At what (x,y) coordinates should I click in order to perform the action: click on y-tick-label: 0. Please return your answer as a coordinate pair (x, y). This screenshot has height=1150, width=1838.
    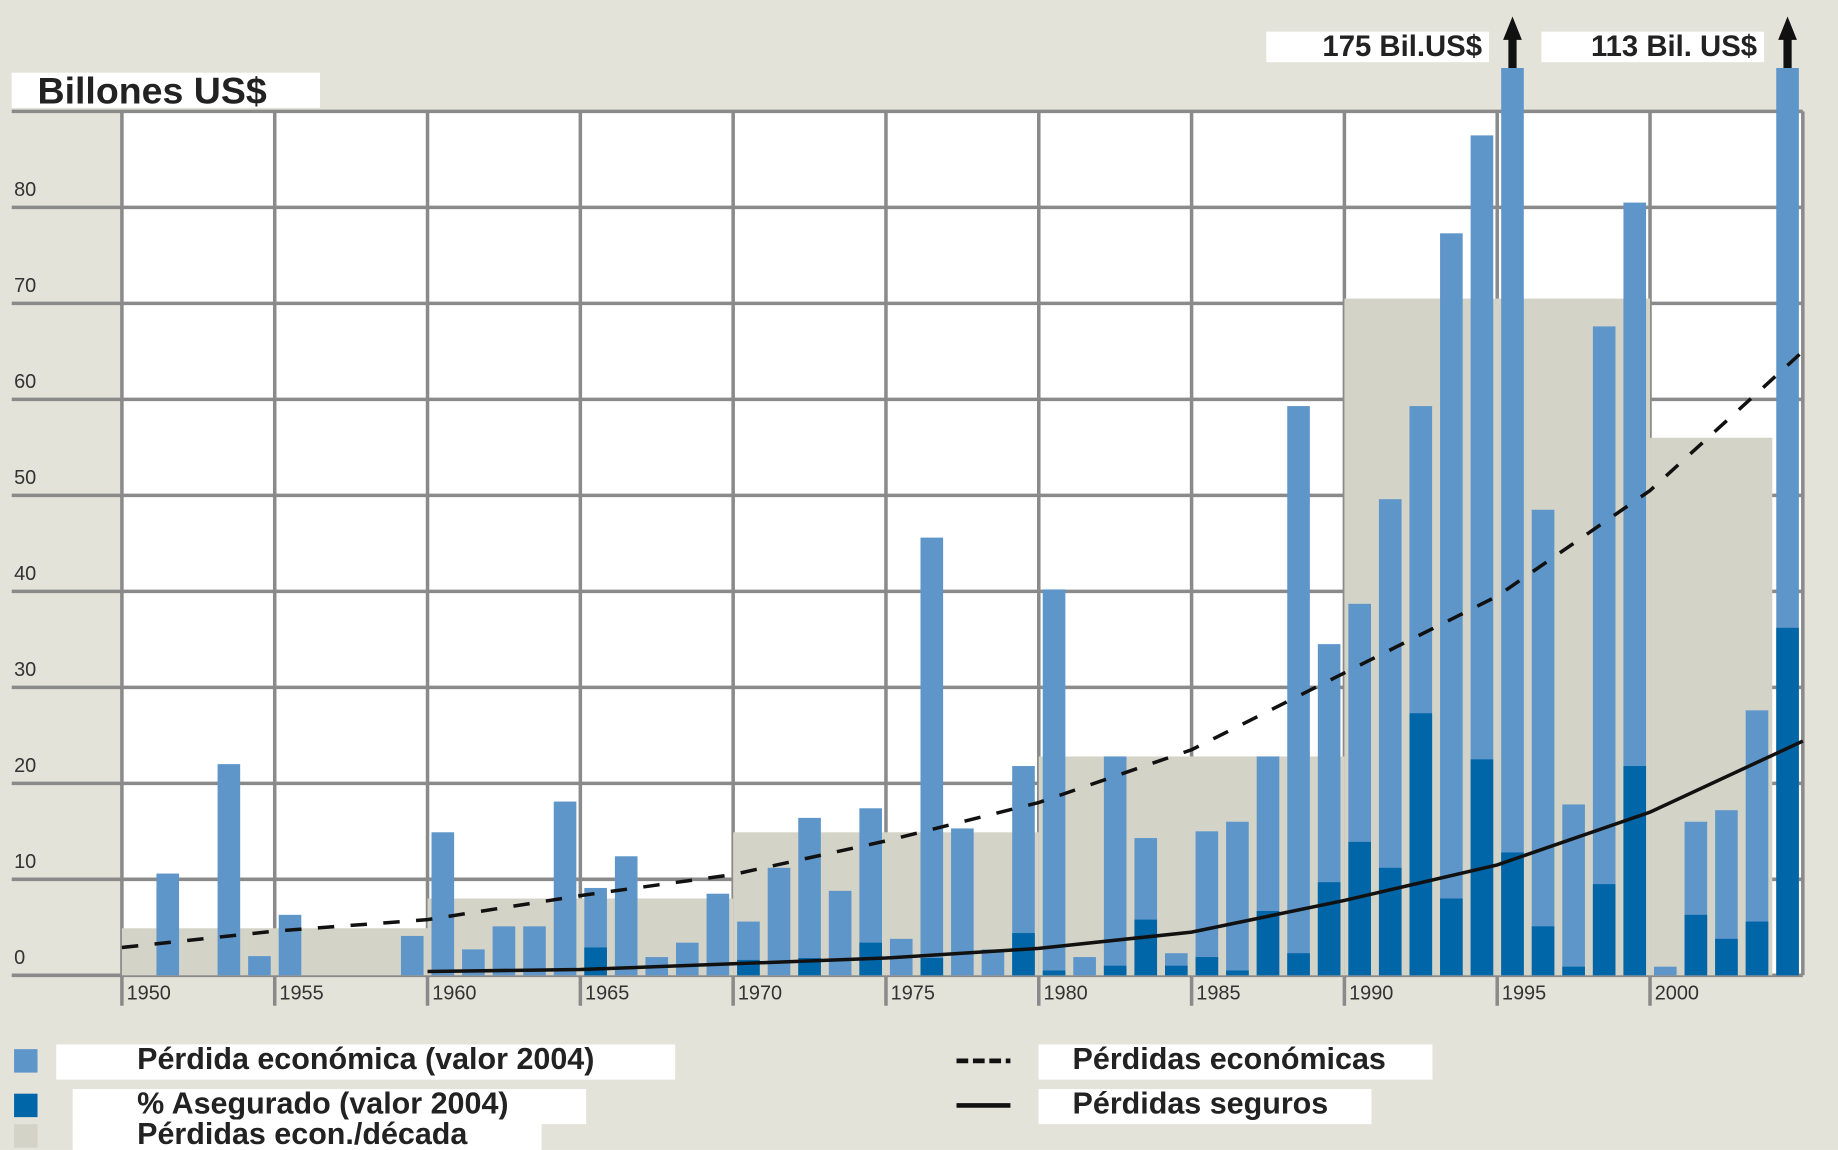
    Looking at the image, I should click on (19, 958).